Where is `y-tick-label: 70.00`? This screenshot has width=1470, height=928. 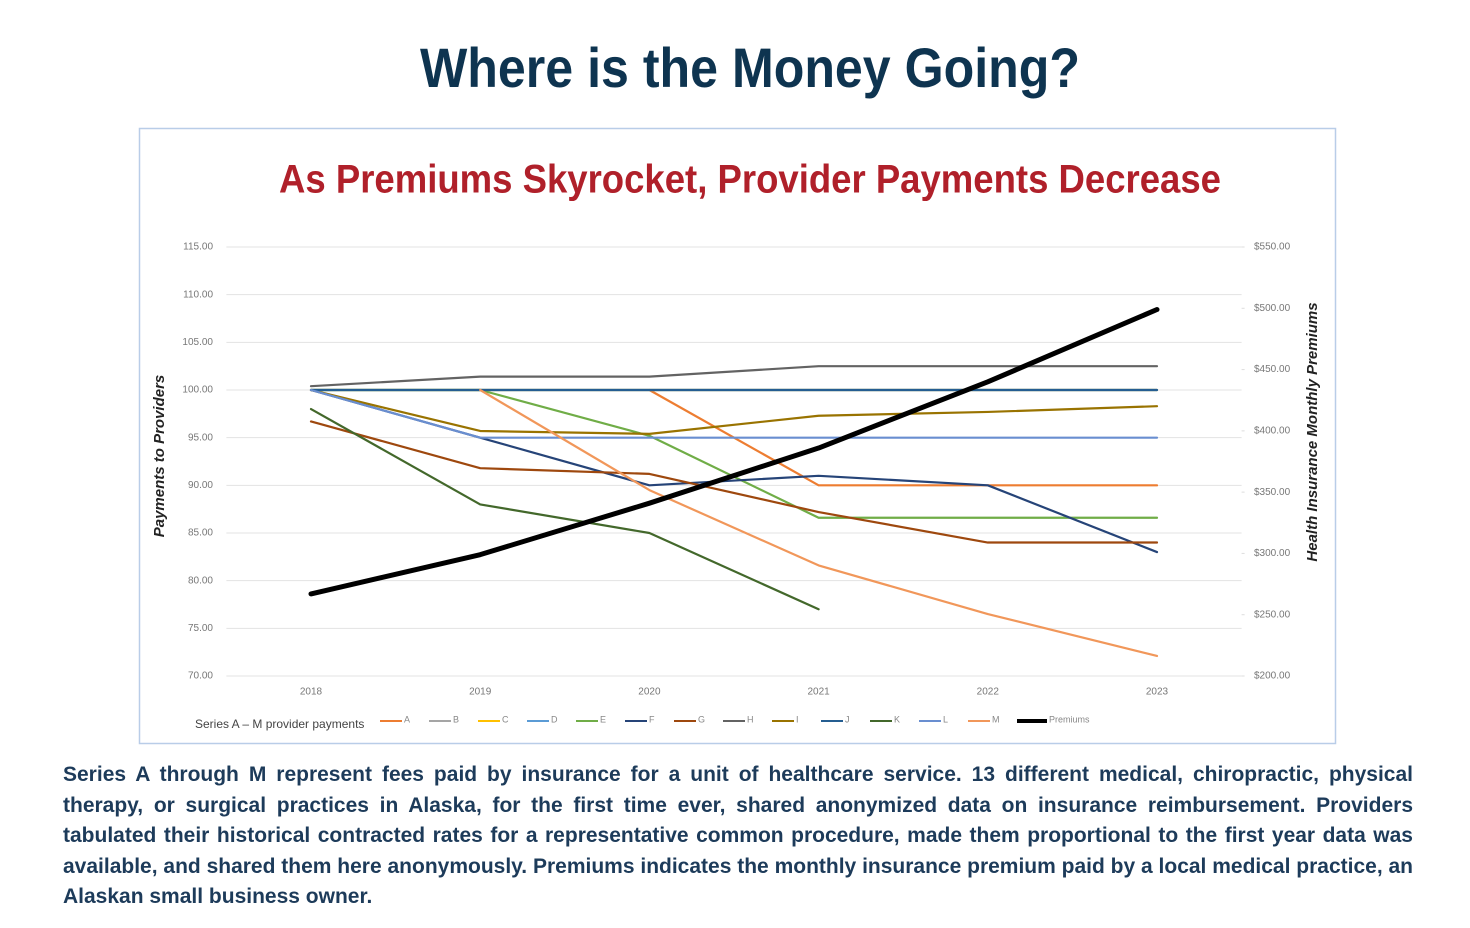
y-tick-label: 70.00 is located at coordinates (200, 676).